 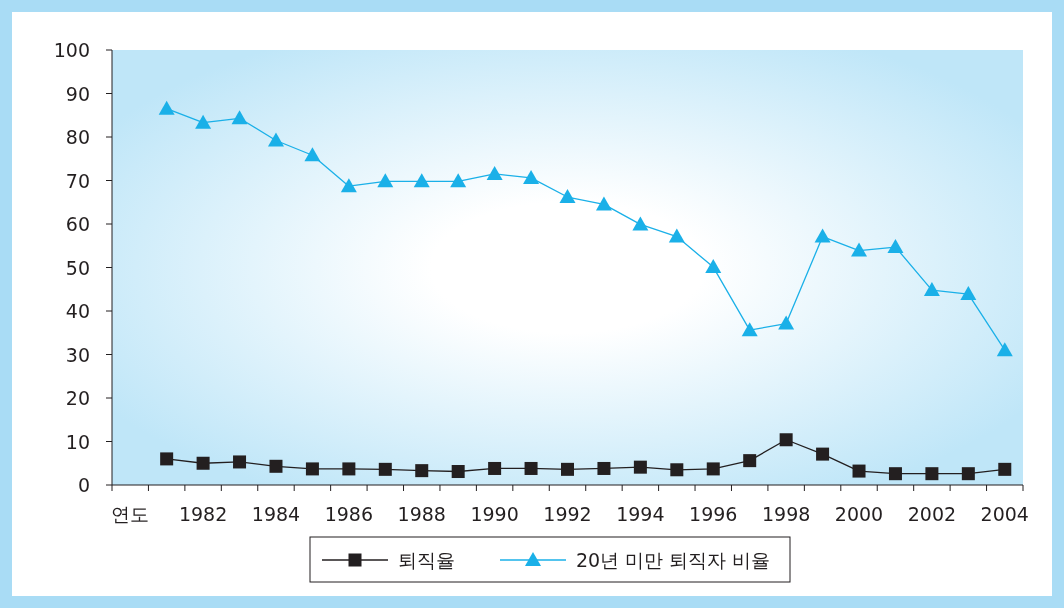 I want to click on x-tick-label: 1994, so click(x=640, y=514).